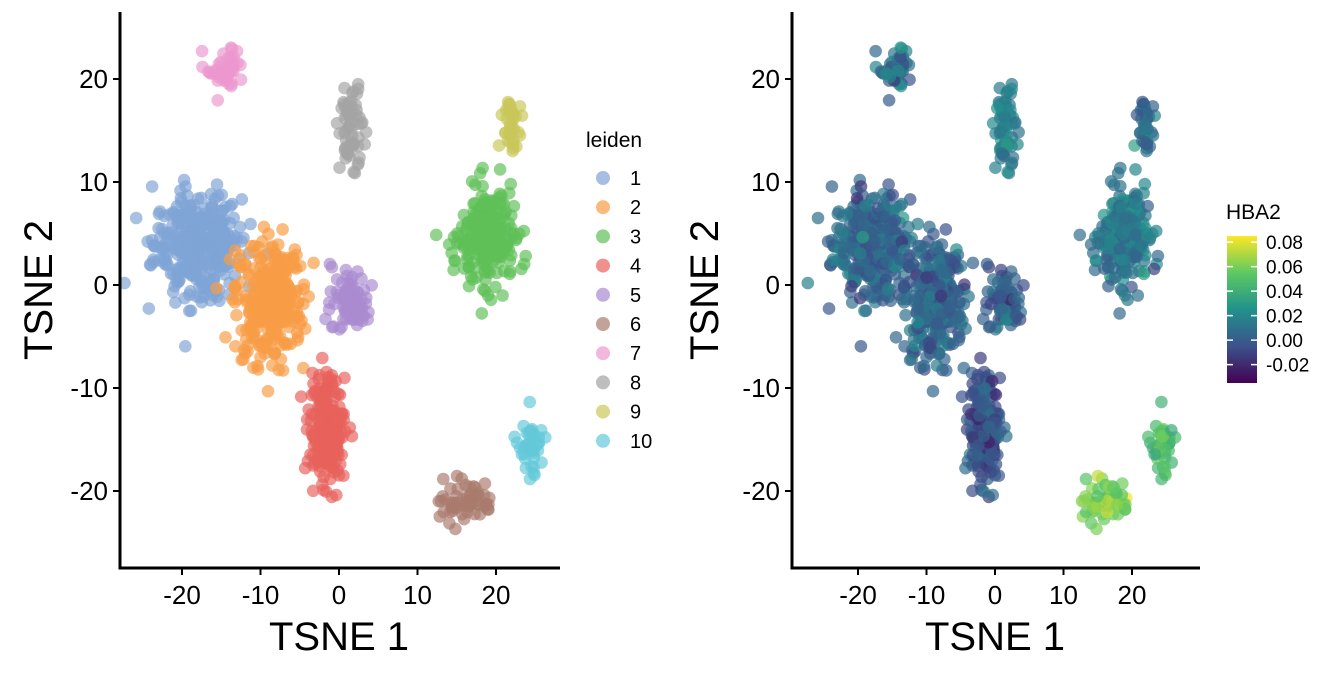 The height and width of the screenshot is (677, 1344). Describe the element at coordinates (101, 285) in the screenshot. I see `y-tick-label: 0` at that location.